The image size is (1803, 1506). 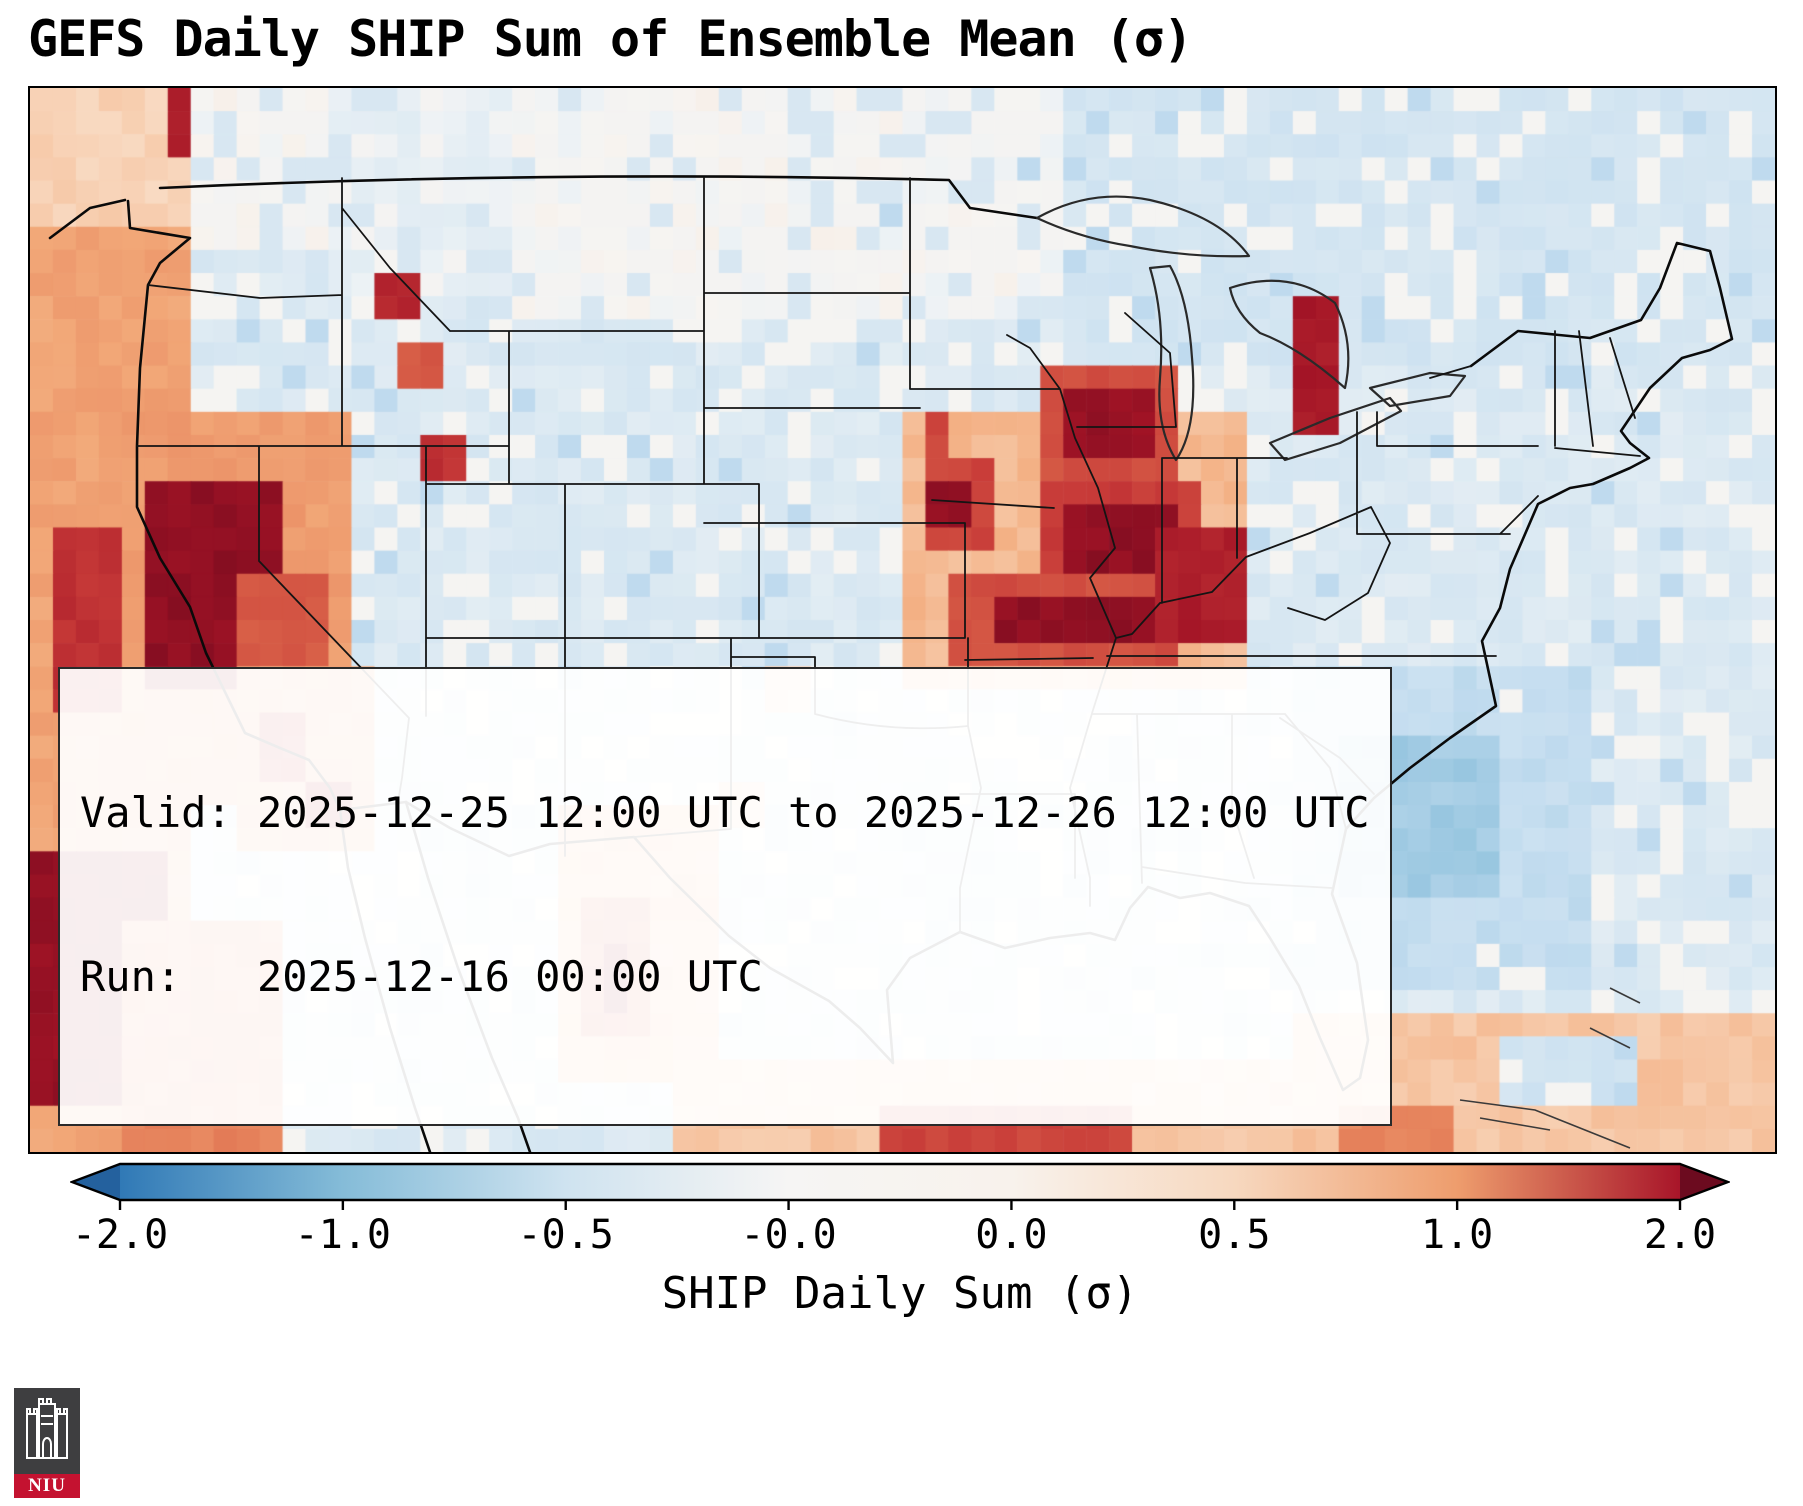 What do you see at coordinates (96, 1182) in the screenshot?
I see `colorbar-under-arrow` at bounding box center [96, 1182].